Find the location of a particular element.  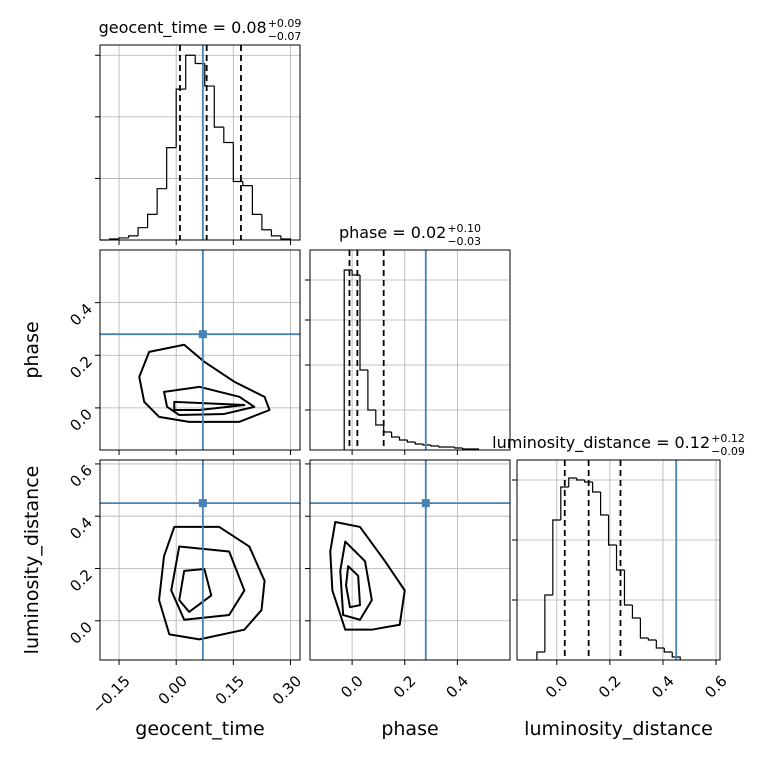

panel-title: phase = 0.02 is located at coordinates (392, 232).